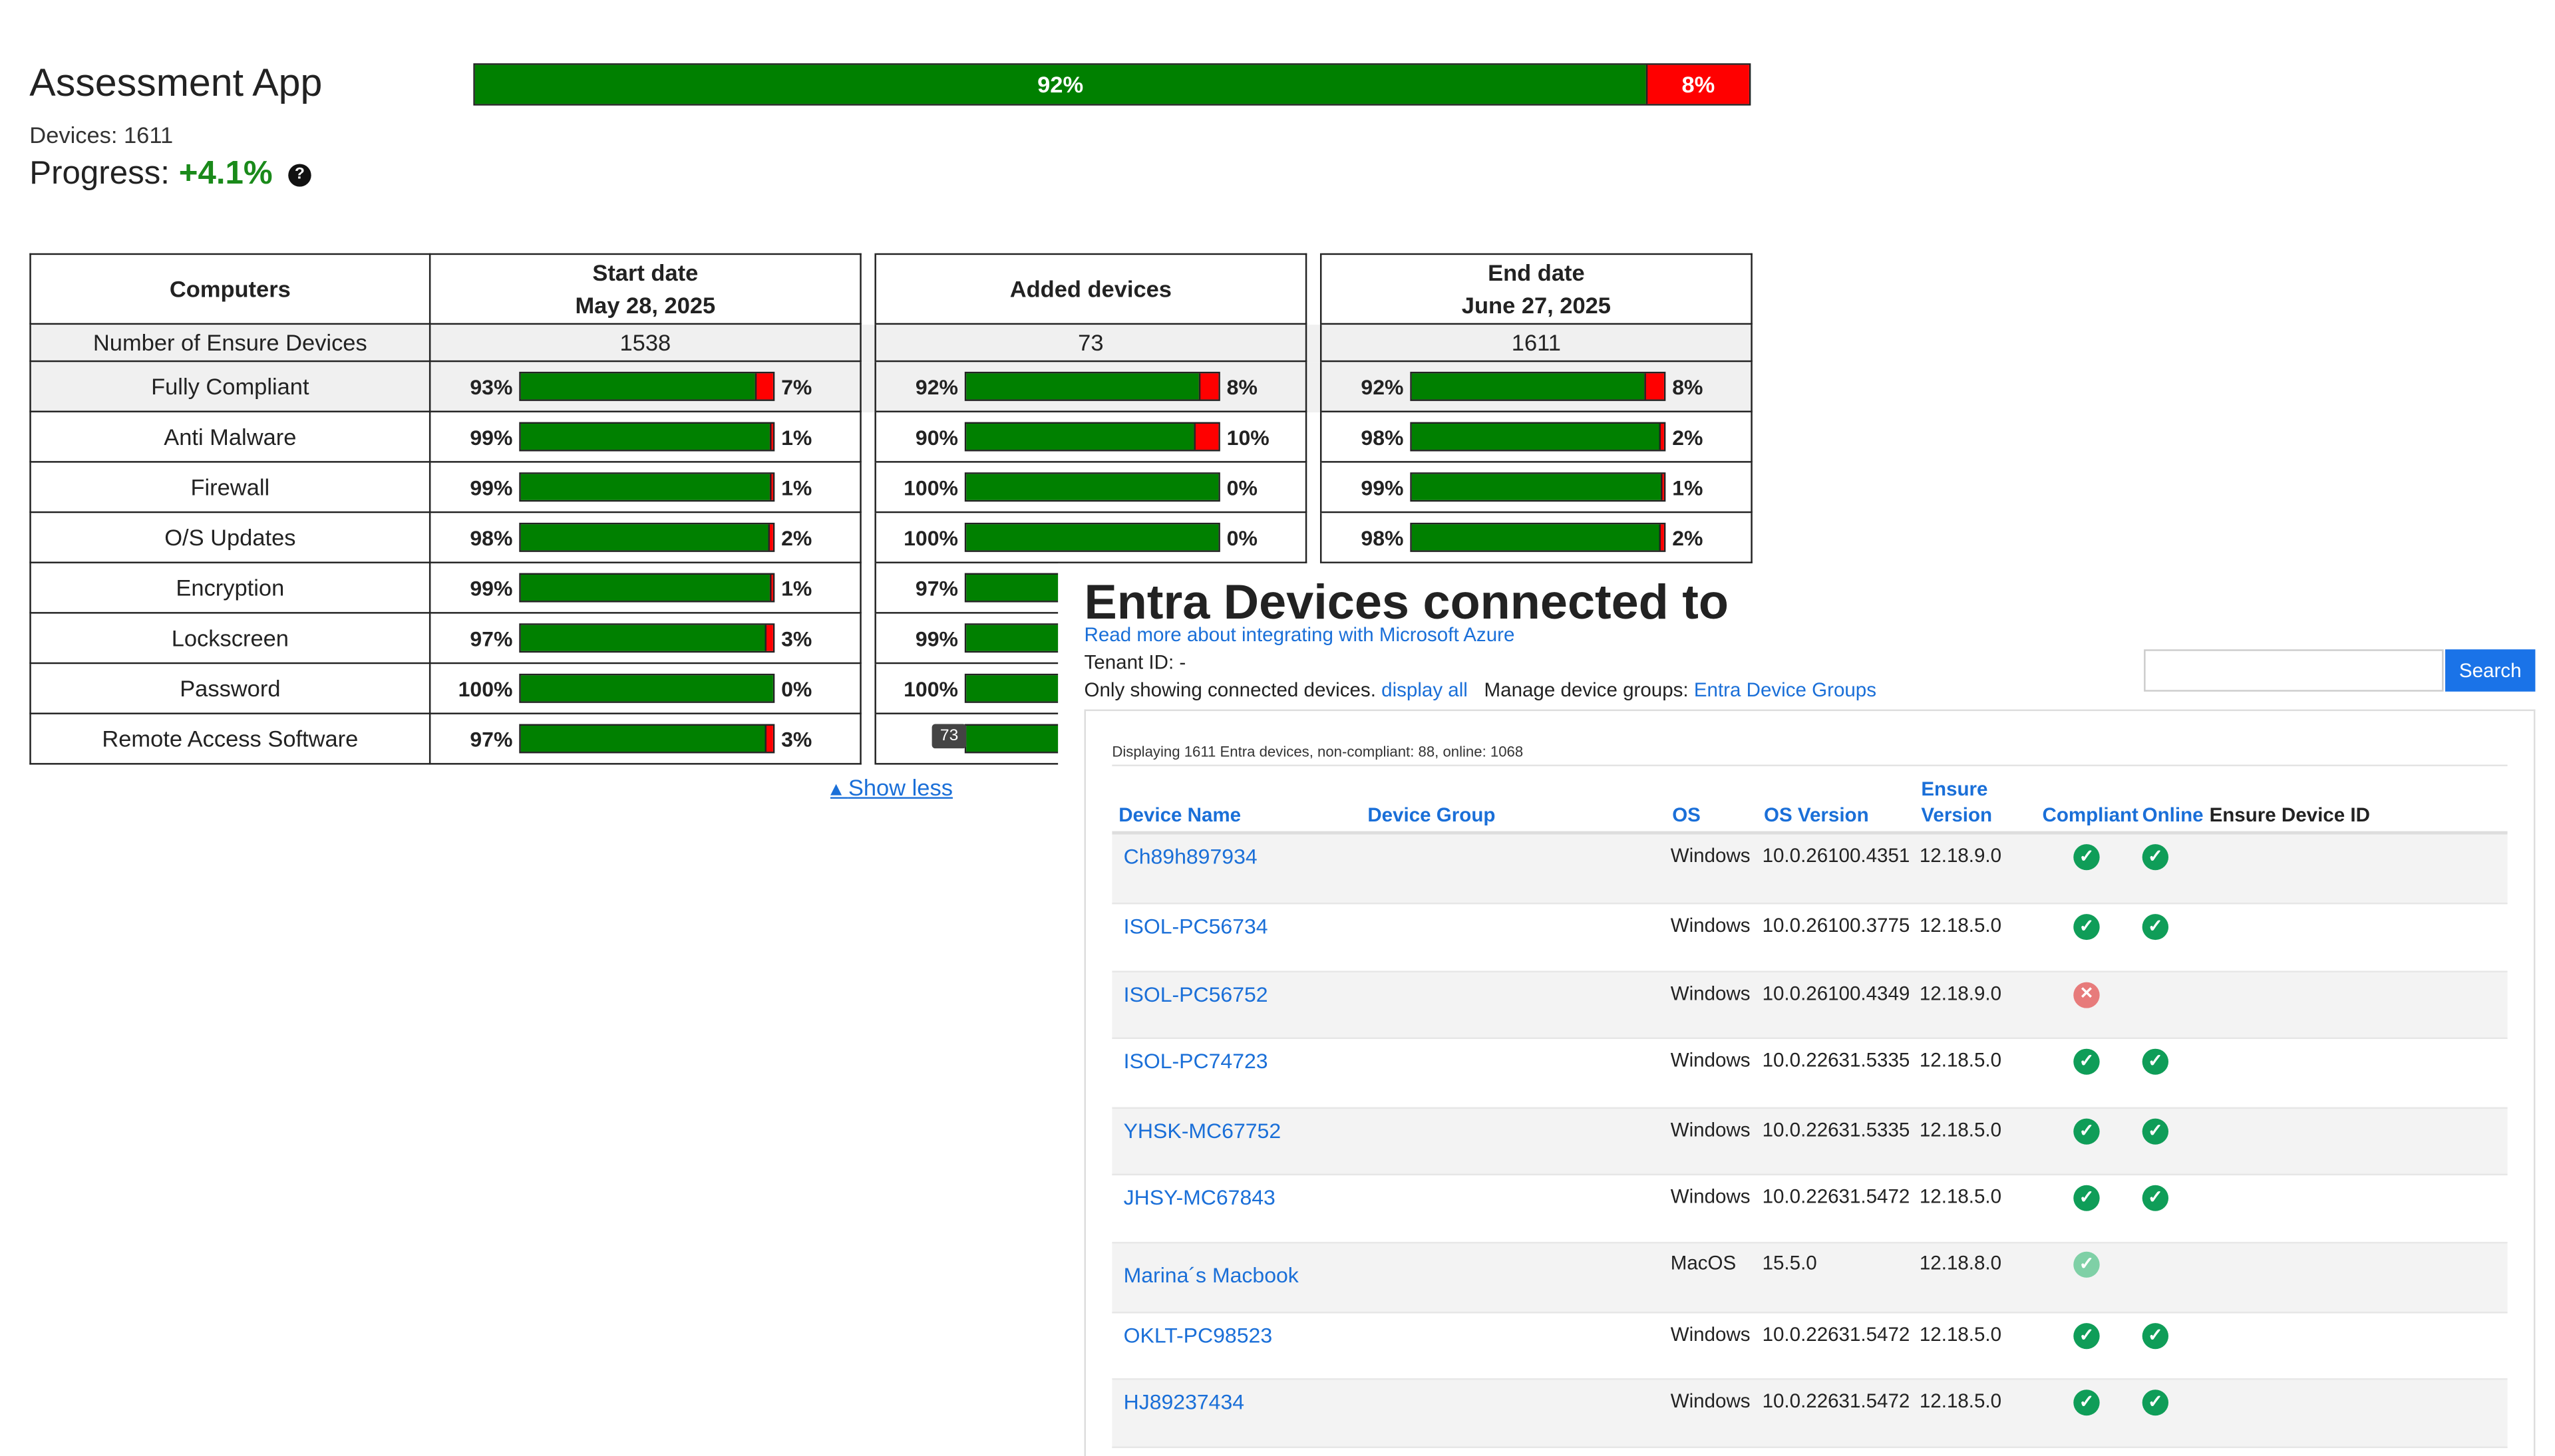 The image size is (2555, 1456). What do you see at coordinates (1836, 1060) in the screenshot?
I see `device-os-version: 10.0.22631.5335` at bounding box center [1836, 1060].